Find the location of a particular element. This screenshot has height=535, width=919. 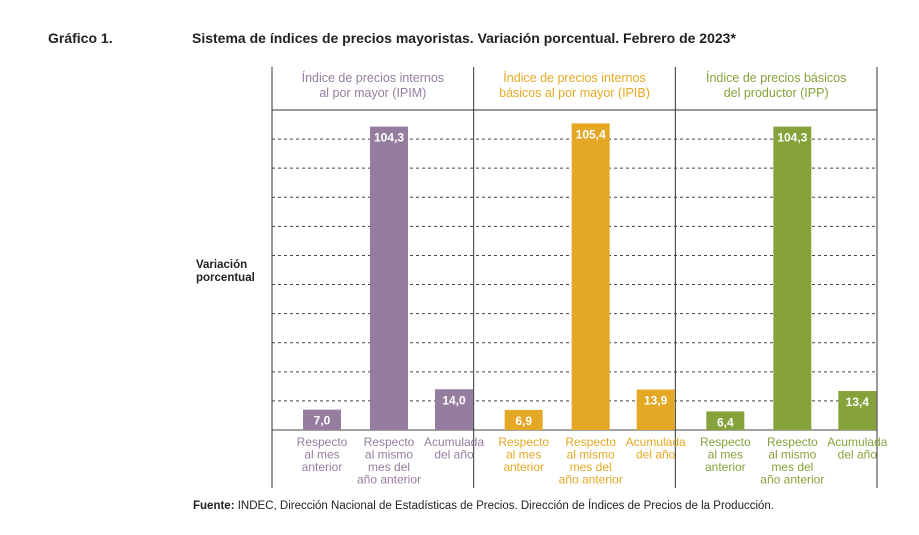

bar-value-label: 6,9 is located at coordinates (523, 421).